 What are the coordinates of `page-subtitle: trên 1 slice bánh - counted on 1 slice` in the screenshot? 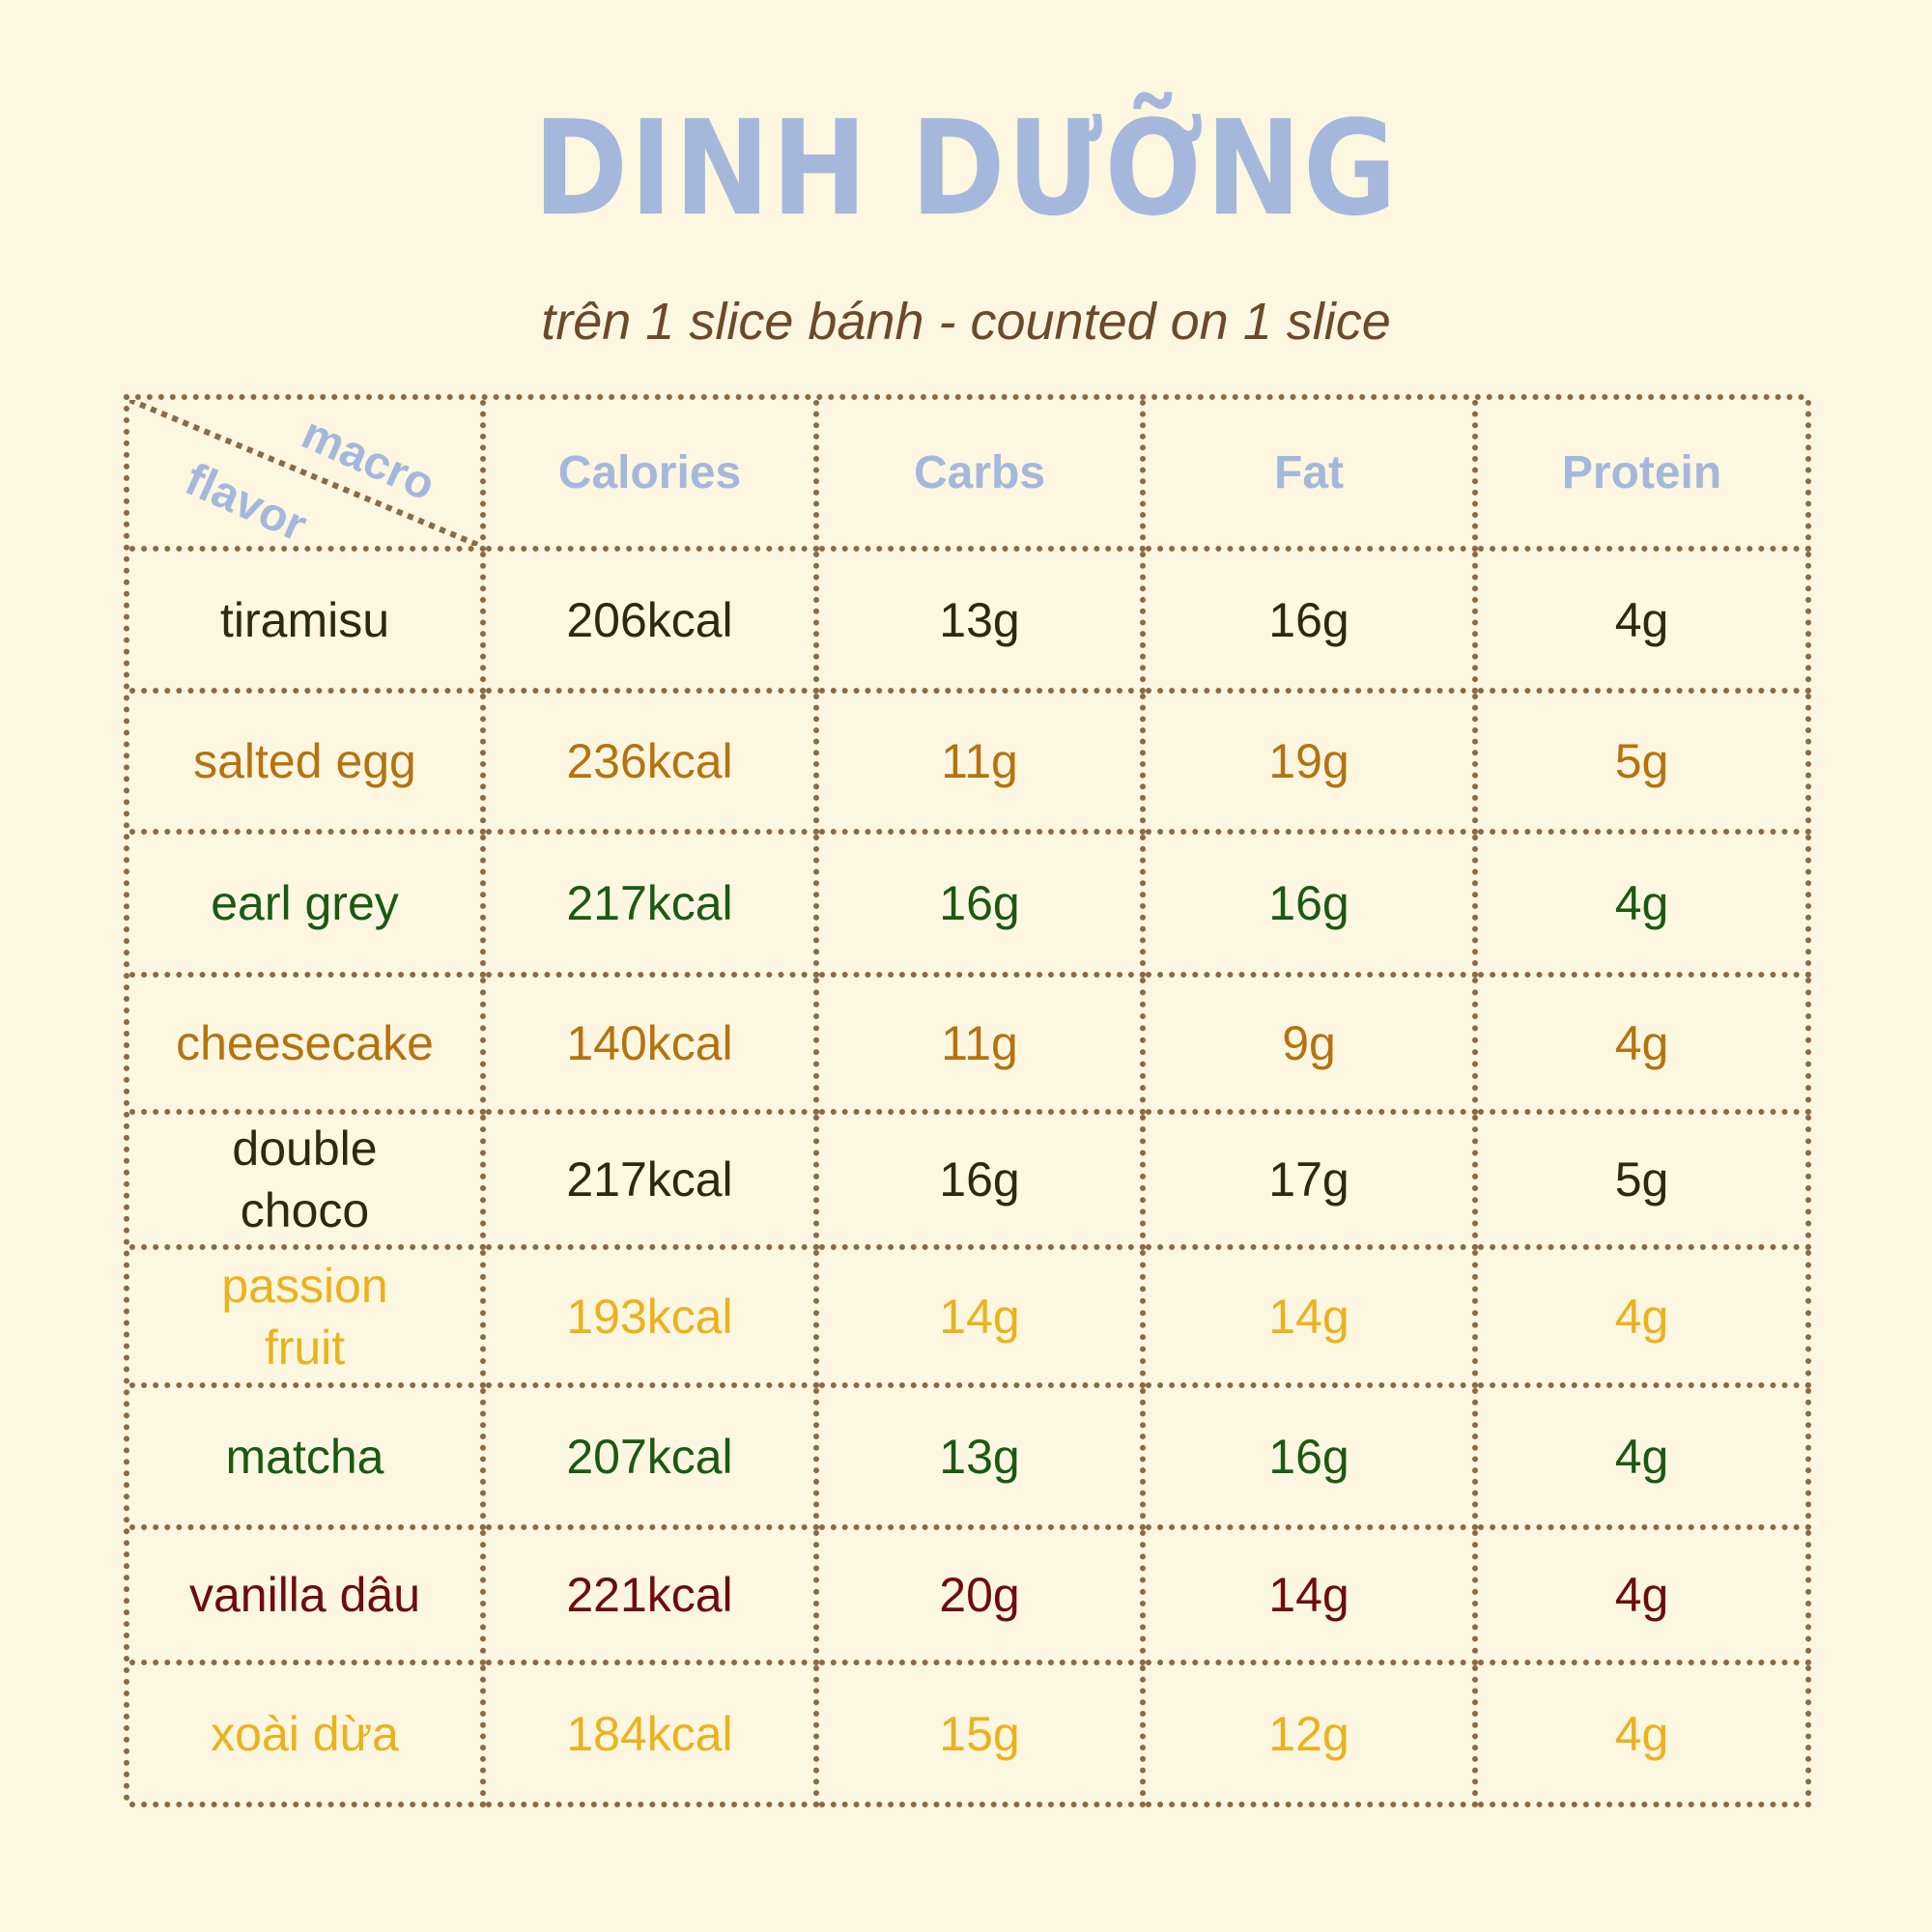 It's located at (966, 322).